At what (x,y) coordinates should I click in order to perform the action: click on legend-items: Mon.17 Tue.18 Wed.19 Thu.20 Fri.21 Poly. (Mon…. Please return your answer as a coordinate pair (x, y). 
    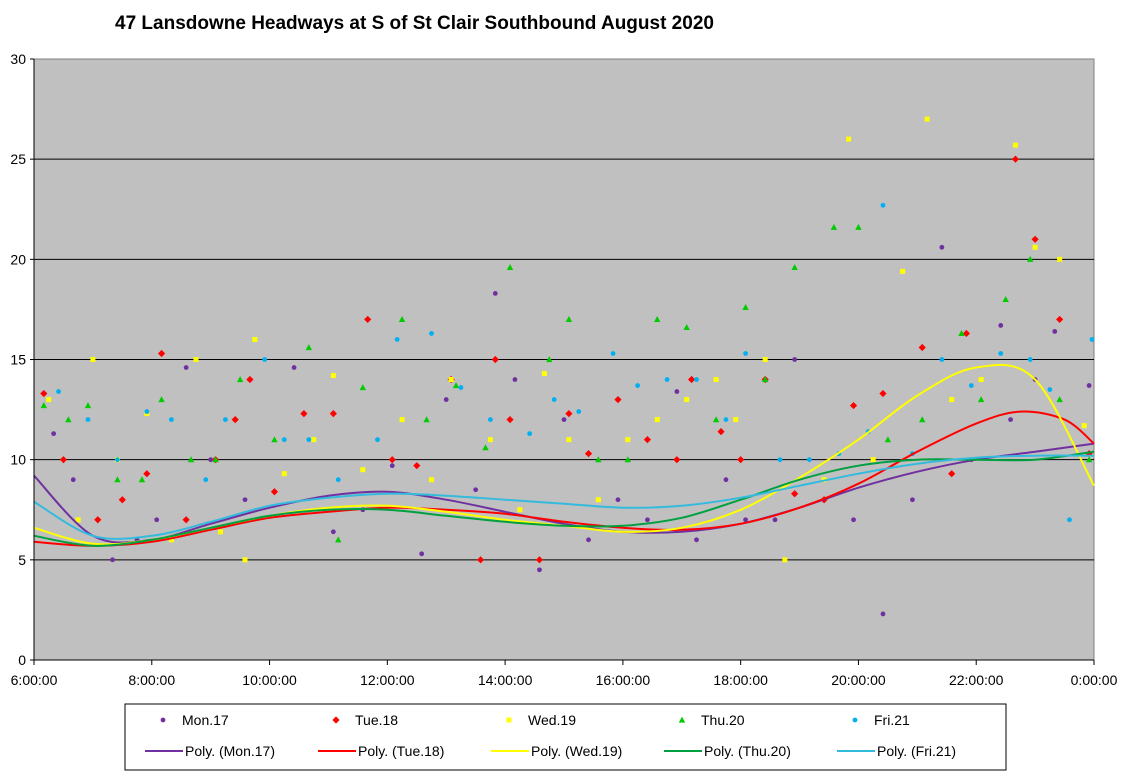
    Looking at the image, I should click on (550, 735).